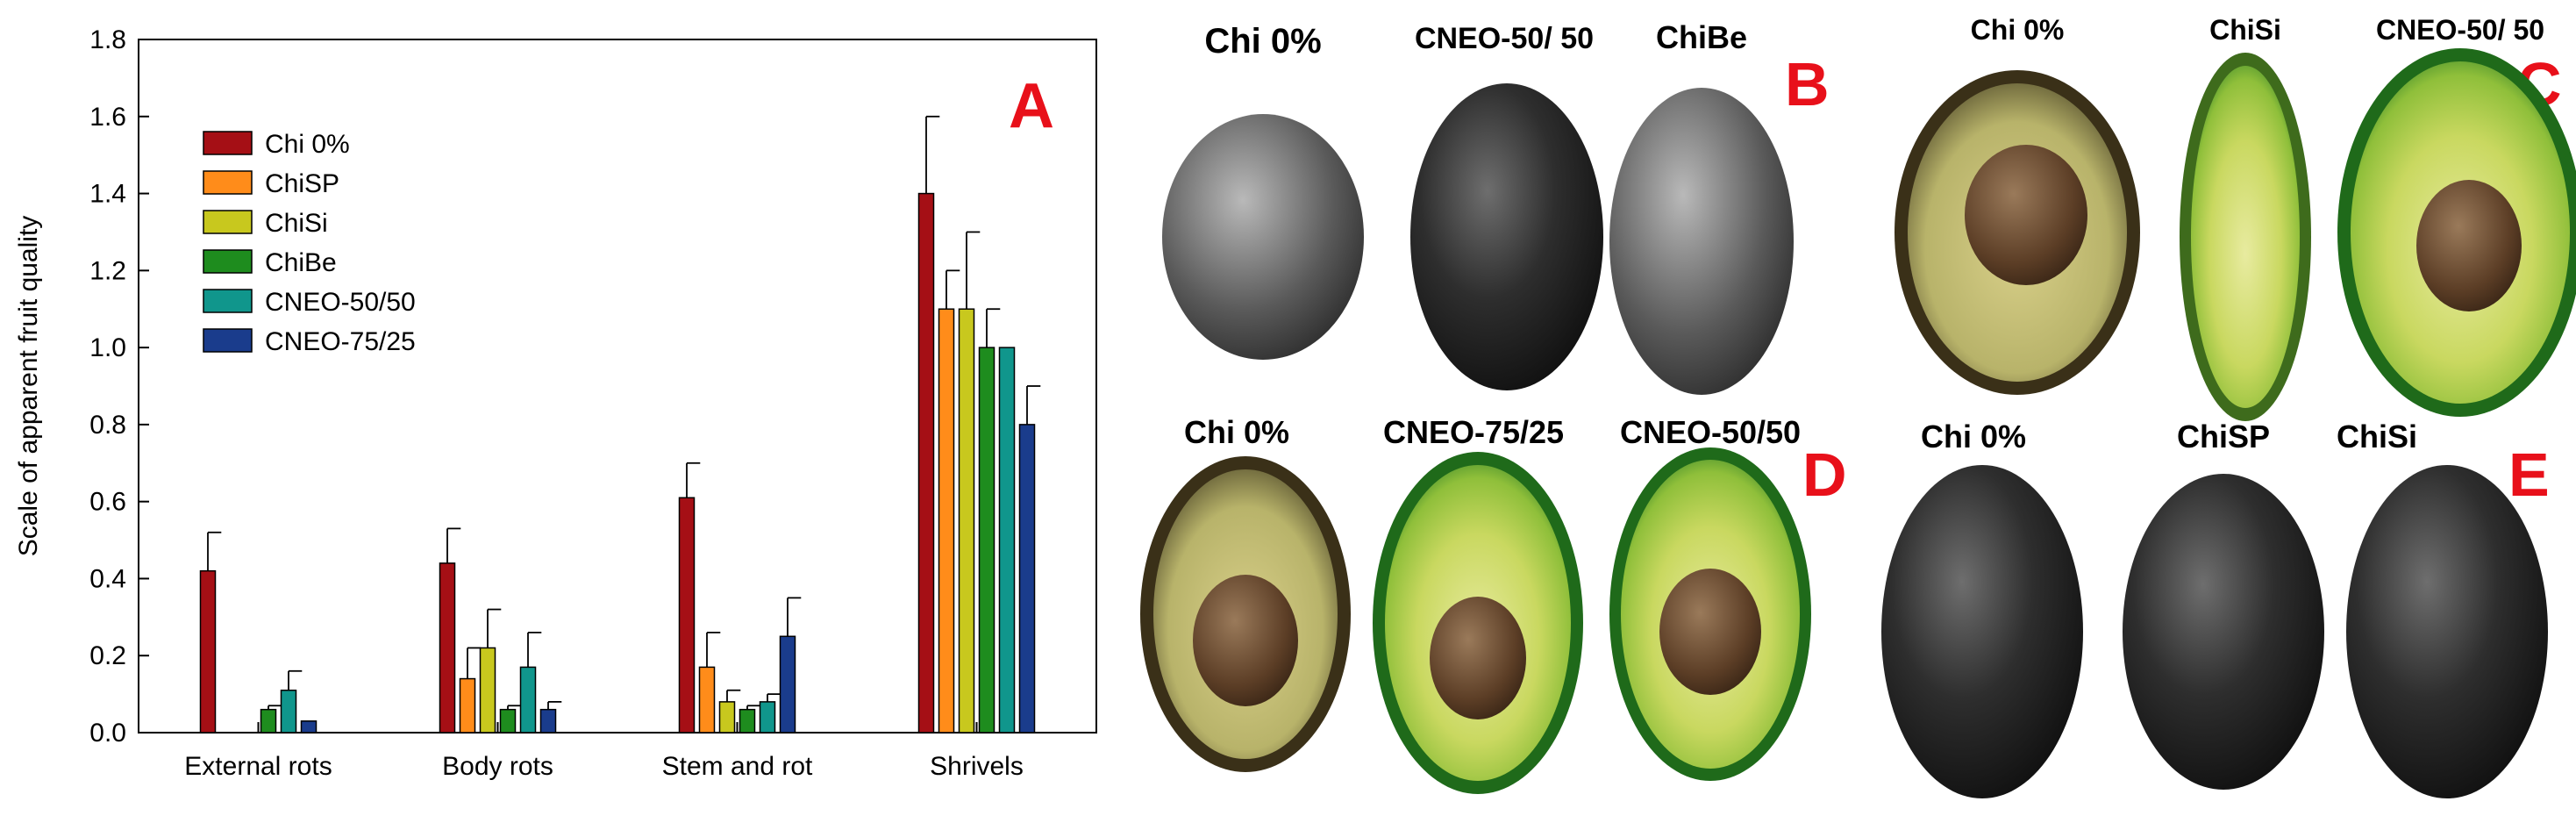 This screenshot has width=2576, height=823. I want to click on legend-label: ChiSi, so click(297, 223).